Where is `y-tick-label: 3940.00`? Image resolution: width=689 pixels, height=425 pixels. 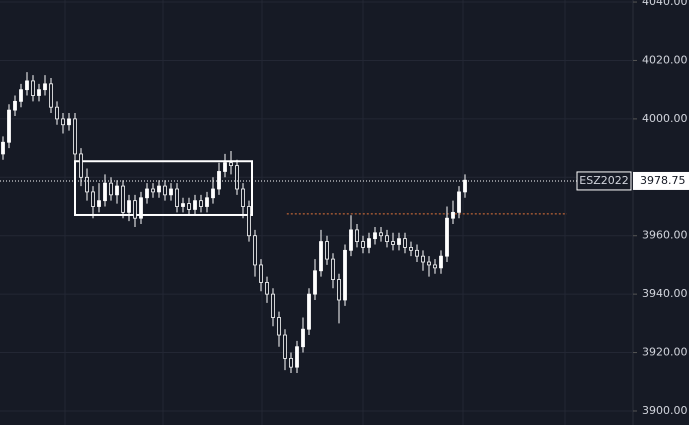 y-tick-label: 3940.00 is located at coordinates (665, 293).